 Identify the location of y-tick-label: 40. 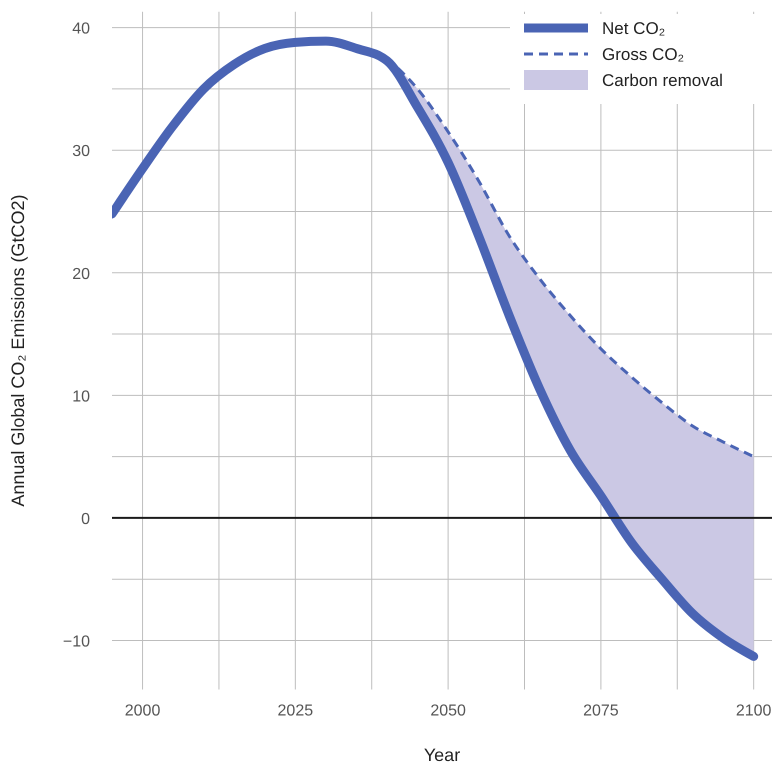
(81, 29).